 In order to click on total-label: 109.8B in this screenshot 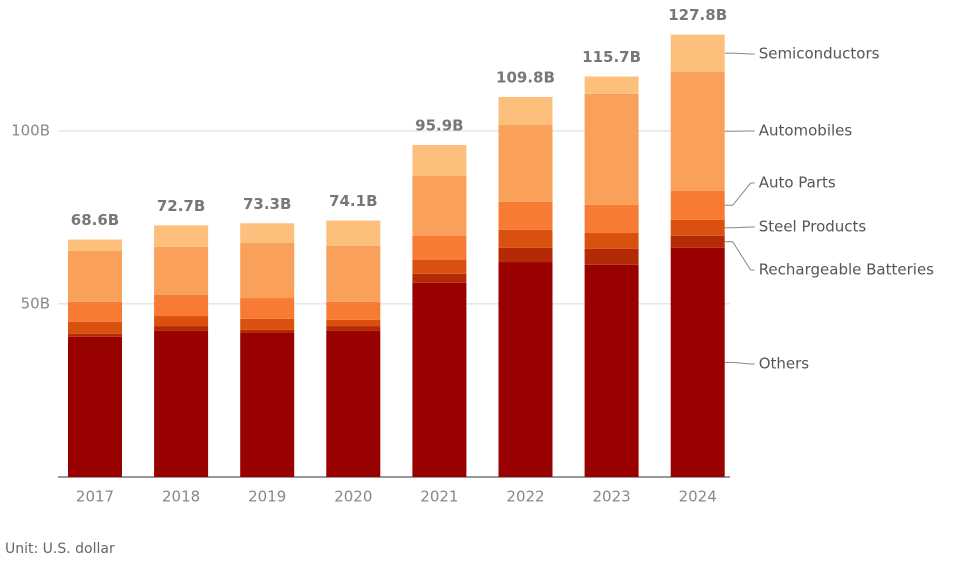, I will do `click(525, 77)`.